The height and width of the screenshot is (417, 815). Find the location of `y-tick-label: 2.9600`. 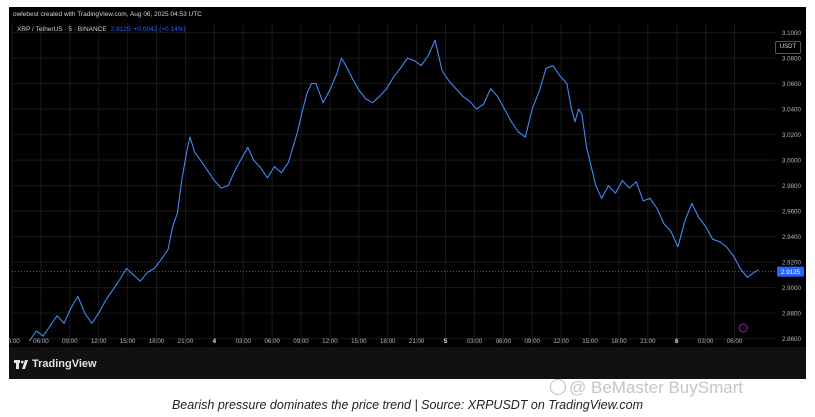

y-tick-label: 2.9600 is located at coordinates (791, 212).